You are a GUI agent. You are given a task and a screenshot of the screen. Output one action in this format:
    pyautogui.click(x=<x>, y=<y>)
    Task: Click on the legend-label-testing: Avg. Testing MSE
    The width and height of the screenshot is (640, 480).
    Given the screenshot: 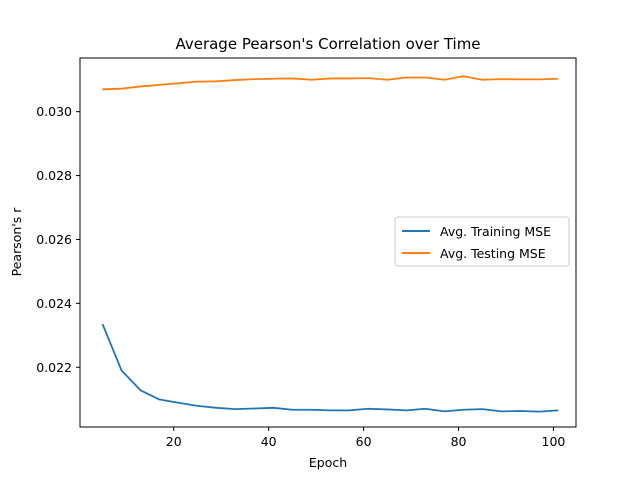 What is the action you would take?
    pyautogui.click(x=493, y=253)
    